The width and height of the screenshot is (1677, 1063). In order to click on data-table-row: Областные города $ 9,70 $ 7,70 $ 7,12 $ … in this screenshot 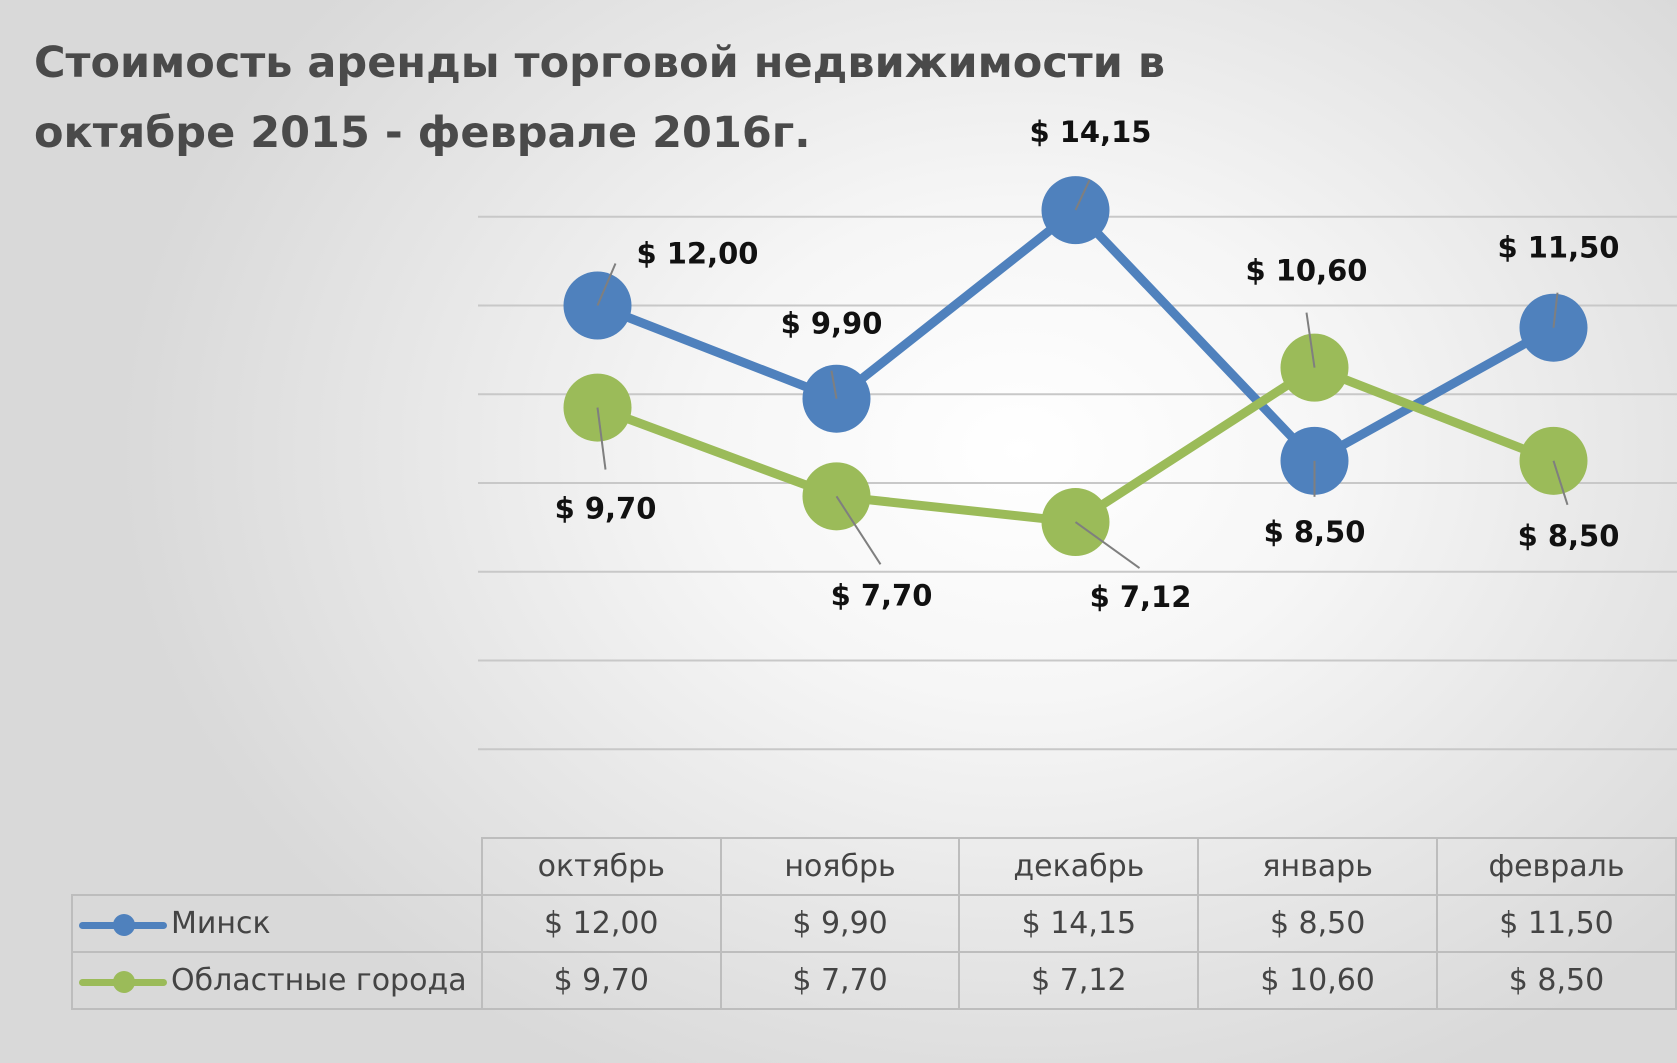, I will do `click(874, 980)`.